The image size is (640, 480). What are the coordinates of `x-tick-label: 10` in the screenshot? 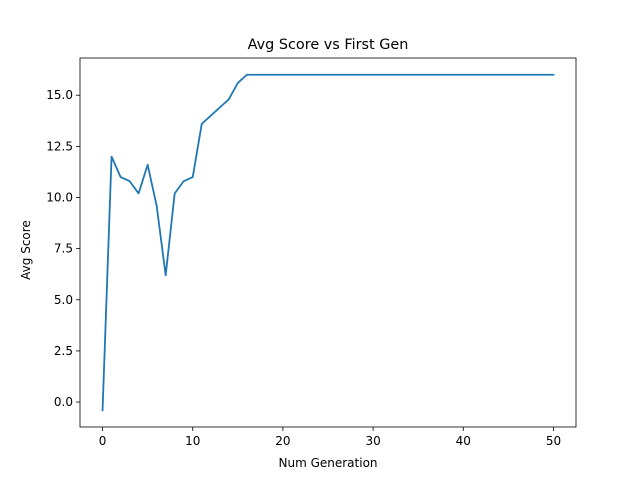 It's located at (192, 441).